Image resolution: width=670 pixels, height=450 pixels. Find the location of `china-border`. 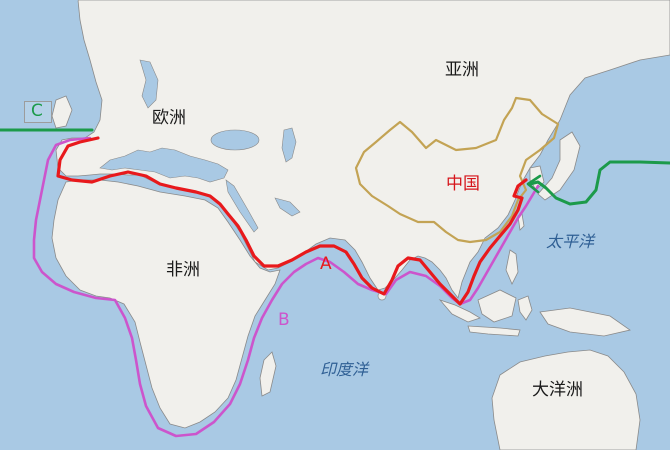

china-border is located at coordinates (457, 170).